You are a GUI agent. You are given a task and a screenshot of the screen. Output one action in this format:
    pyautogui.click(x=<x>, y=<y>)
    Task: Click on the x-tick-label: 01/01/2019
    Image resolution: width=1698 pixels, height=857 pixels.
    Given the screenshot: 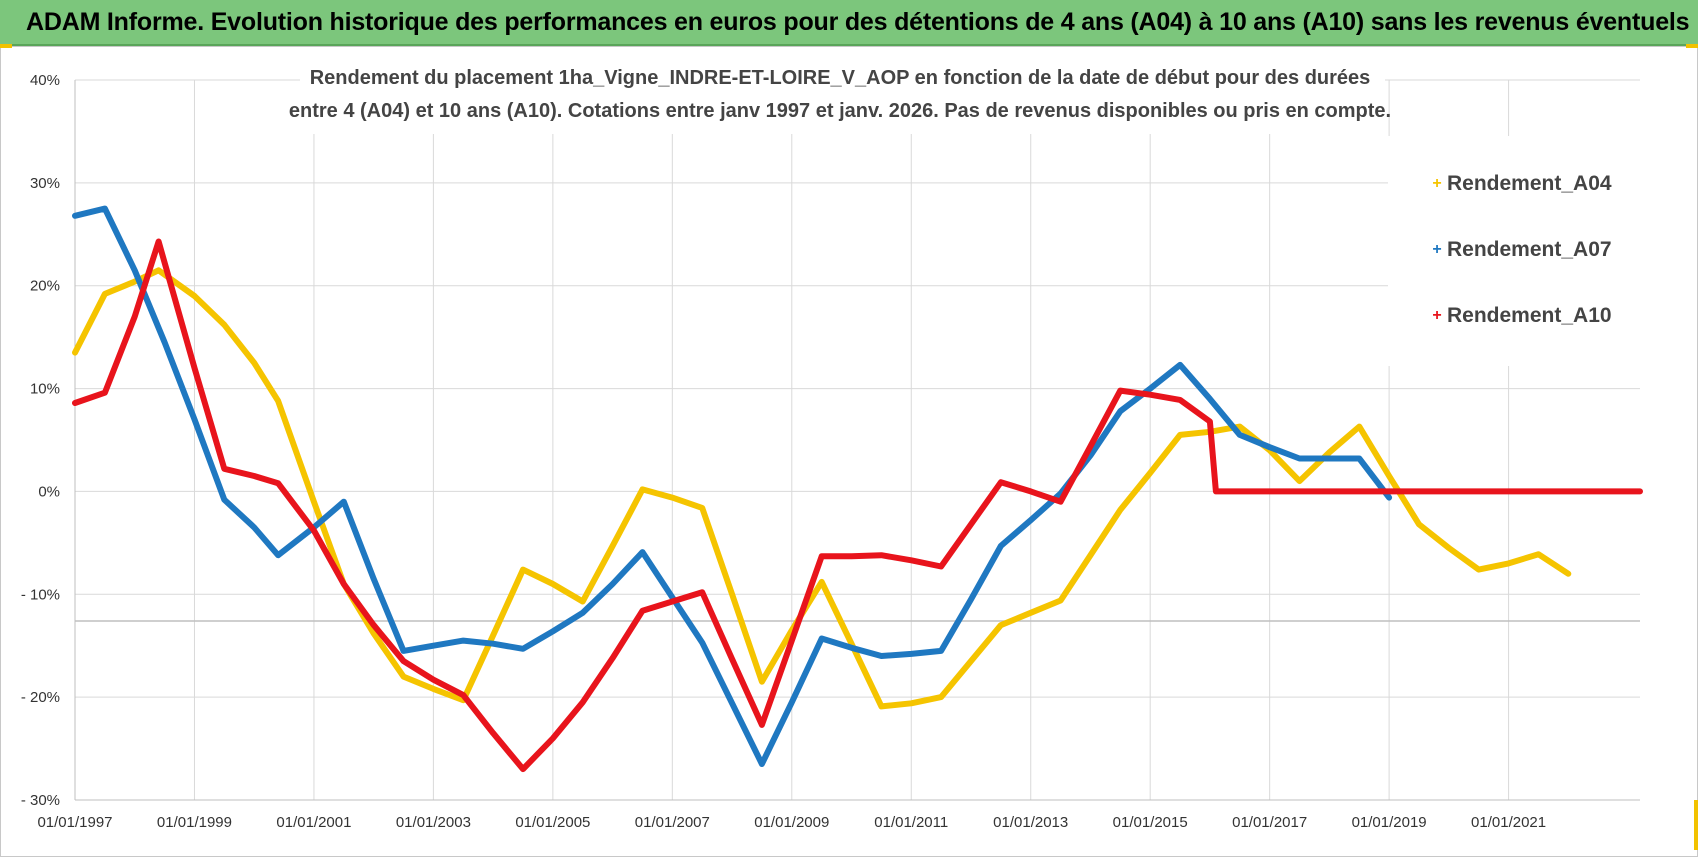 What is the action you would take?
    pyautogui.click(x=1389, y=822)
    